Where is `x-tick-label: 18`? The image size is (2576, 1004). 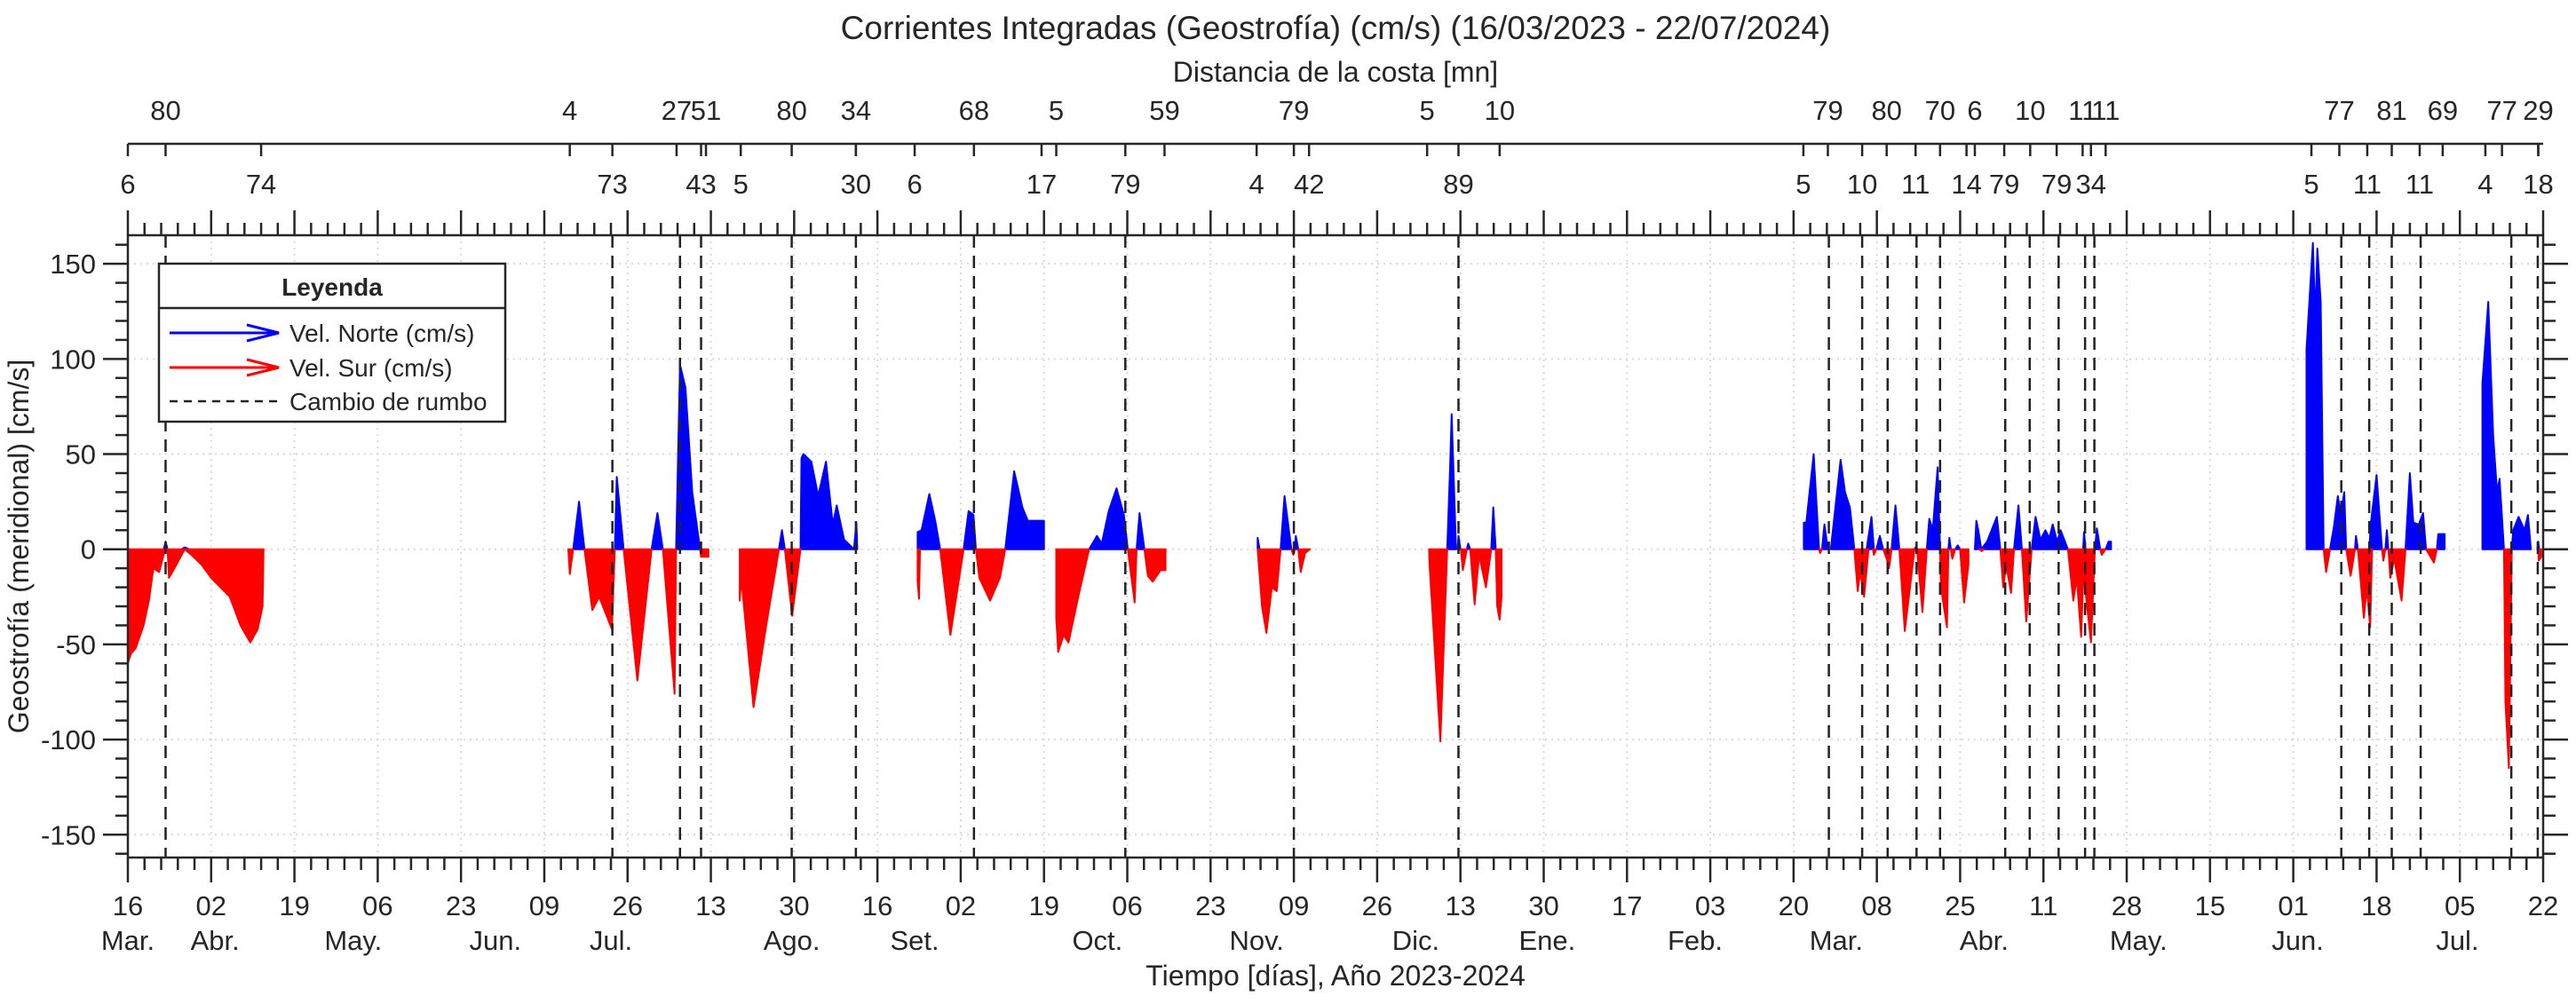
x-tick-label: 18 is located at coordinates (2376, 905).